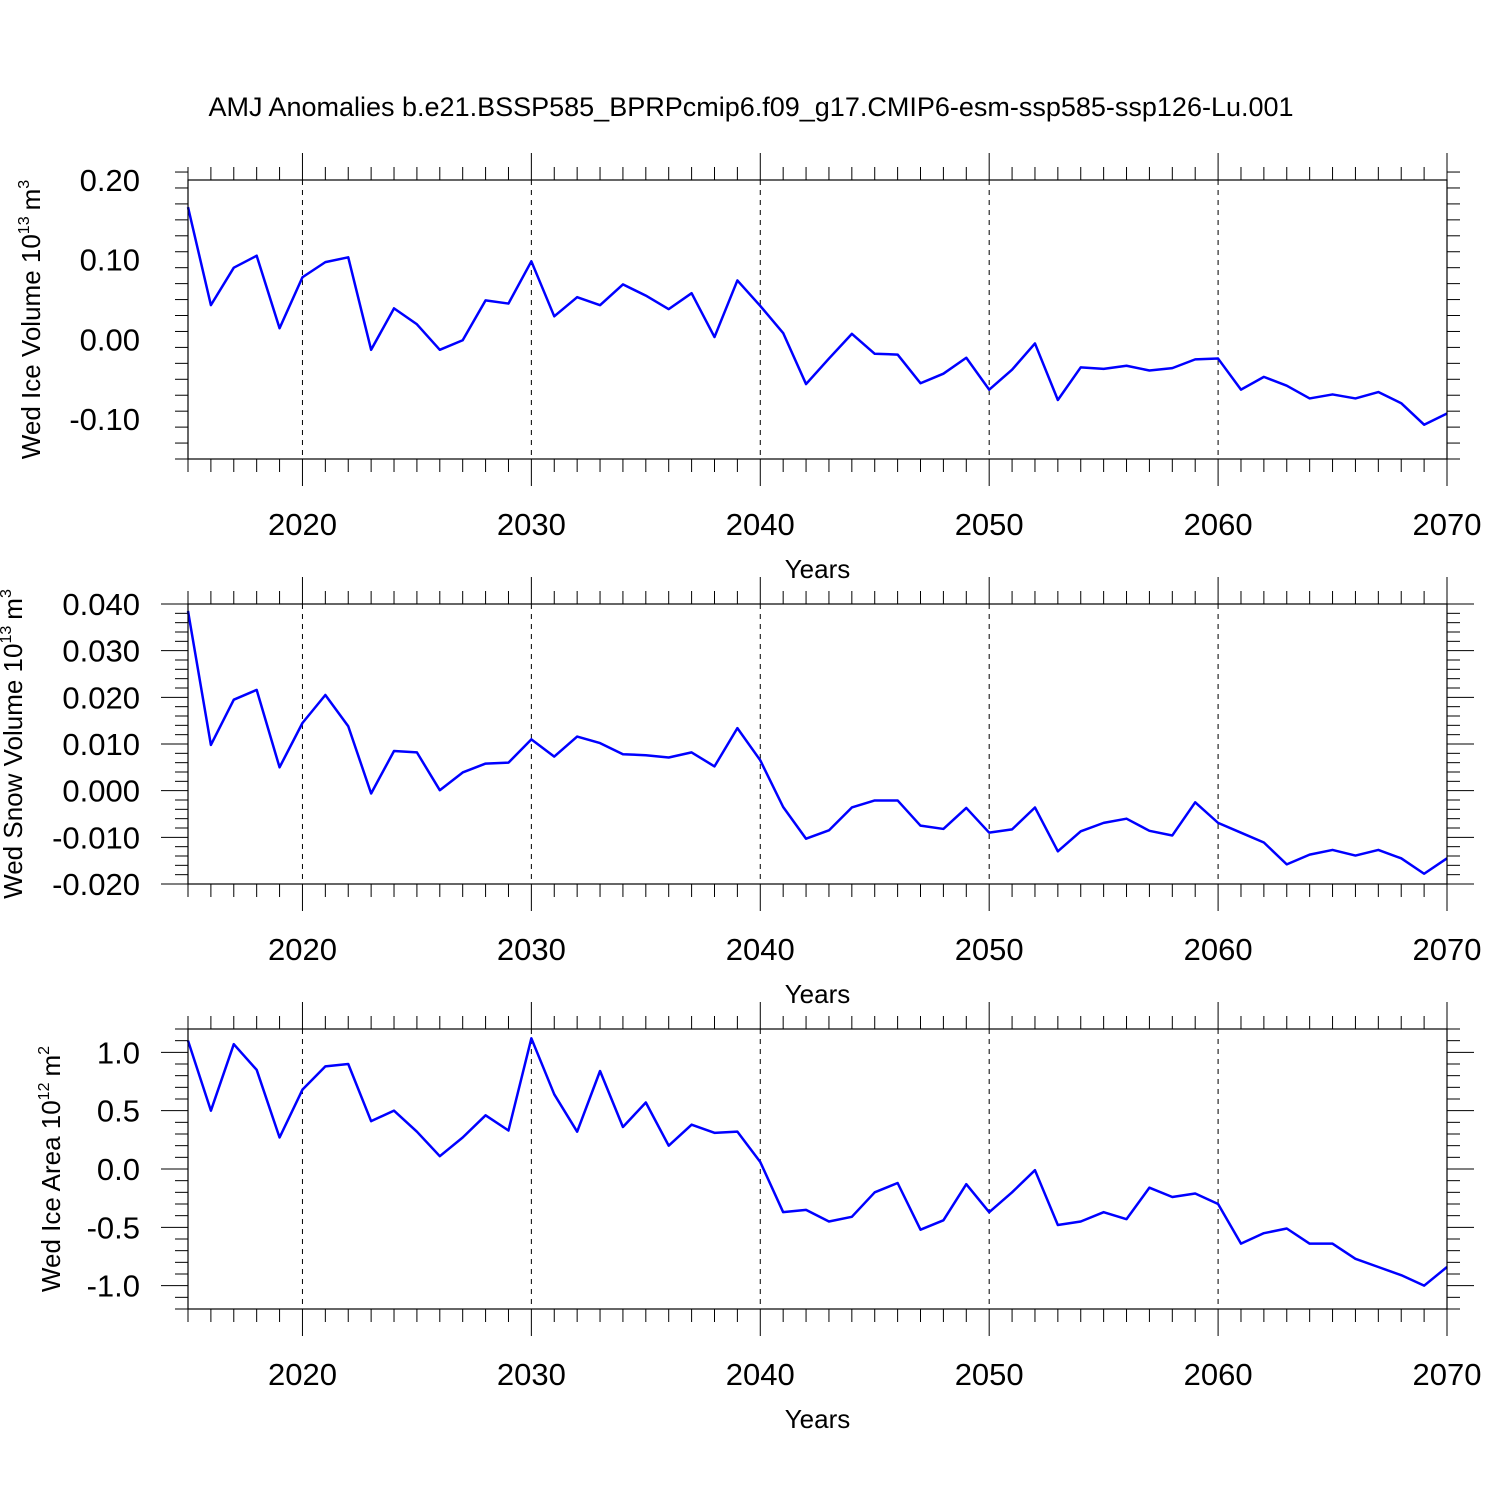  Describe the element at coordinates (989, 1374) in the screenshot. I see `ice-area-xtick-label: 2050` at that location.